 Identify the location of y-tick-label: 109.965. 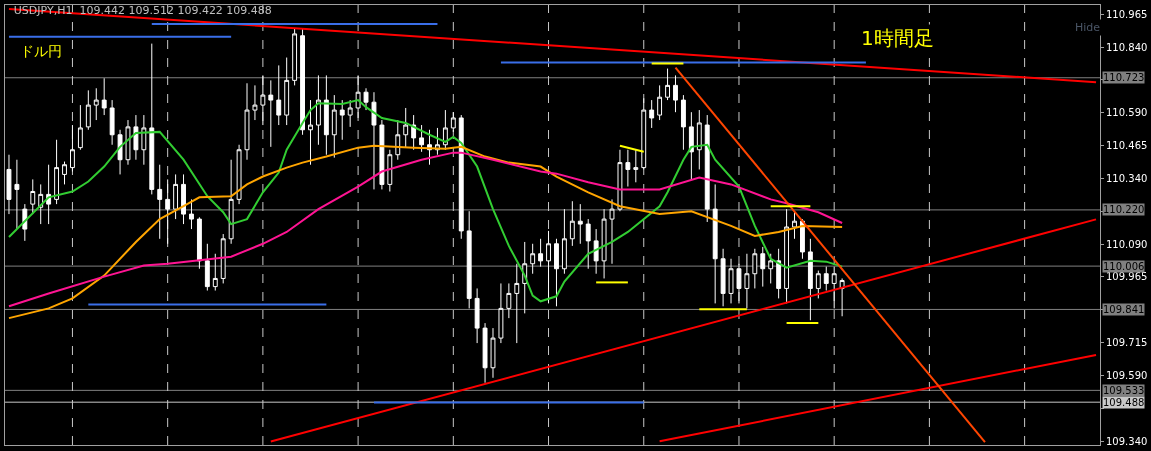
(1127, 277).